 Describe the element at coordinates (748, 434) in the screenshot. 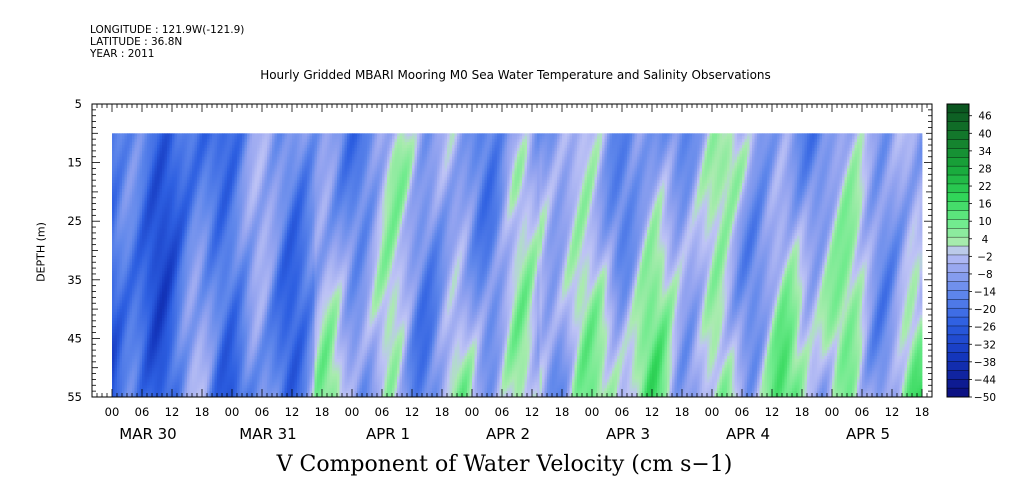

I see `x-date-label: APR 4` at that location.